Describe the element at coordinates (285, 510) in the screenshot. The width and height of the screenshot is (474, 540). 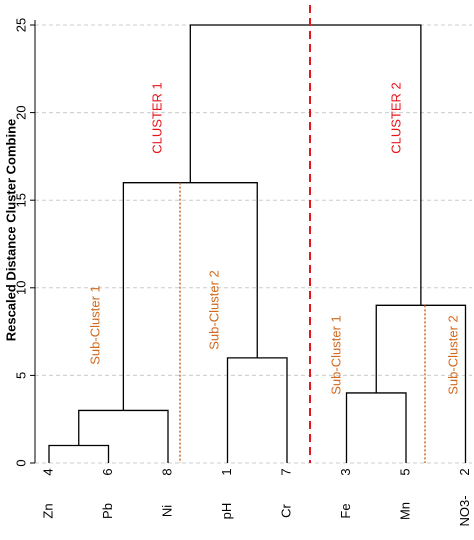
I see `leaf-label: Cr` at that location.